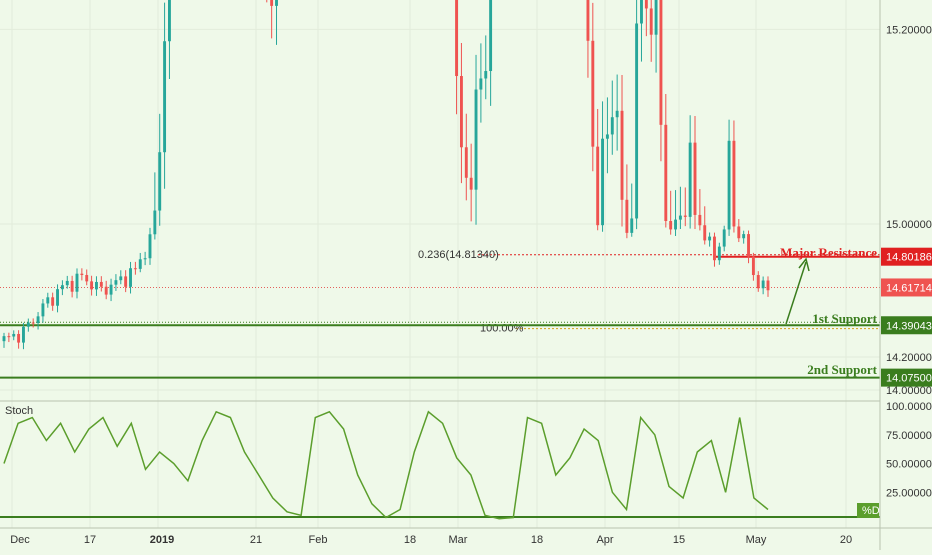  I want to click on y-tick-label: 14.20000, so click(909, 358).